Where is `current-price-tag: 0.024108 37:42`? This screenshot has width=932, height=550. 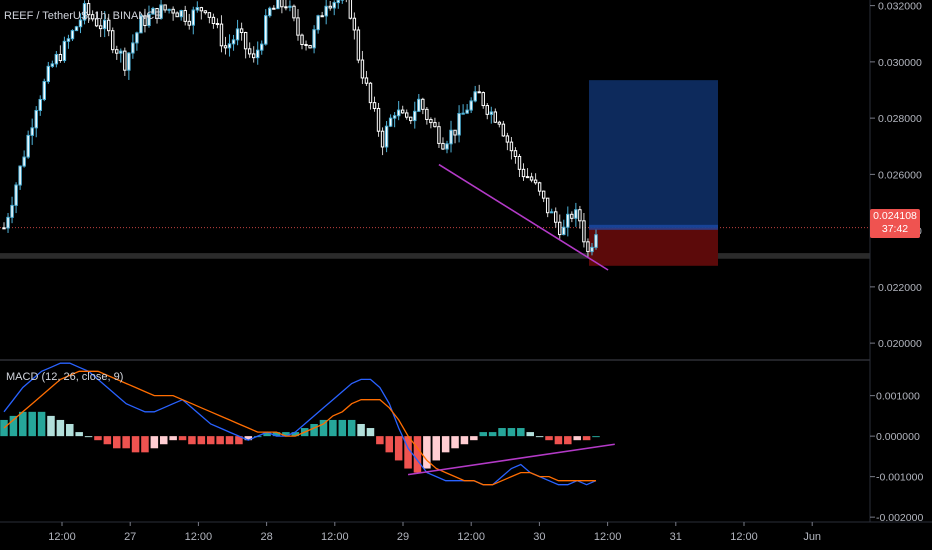 current-price-tag: 0.024108 37:42 is located at coordinates (895, 223).